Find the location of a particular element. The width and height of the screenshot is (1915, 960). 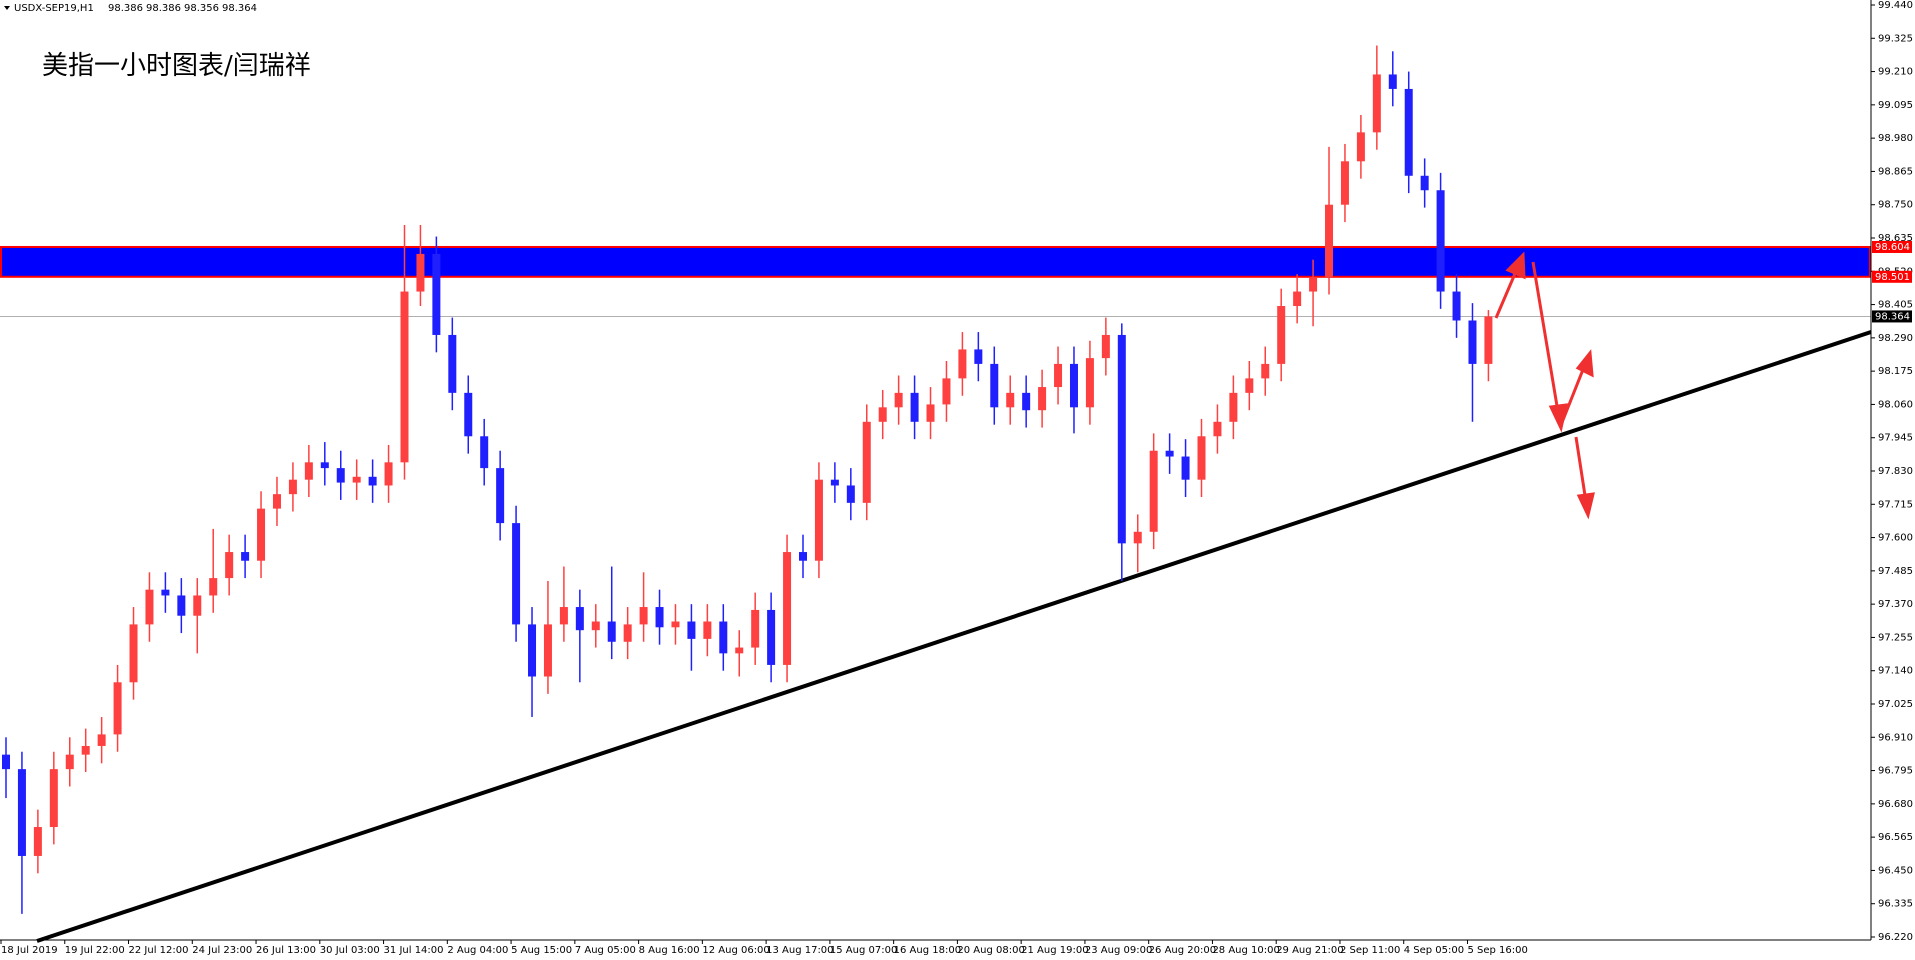

under-layer is located at coordinates (935, 281).